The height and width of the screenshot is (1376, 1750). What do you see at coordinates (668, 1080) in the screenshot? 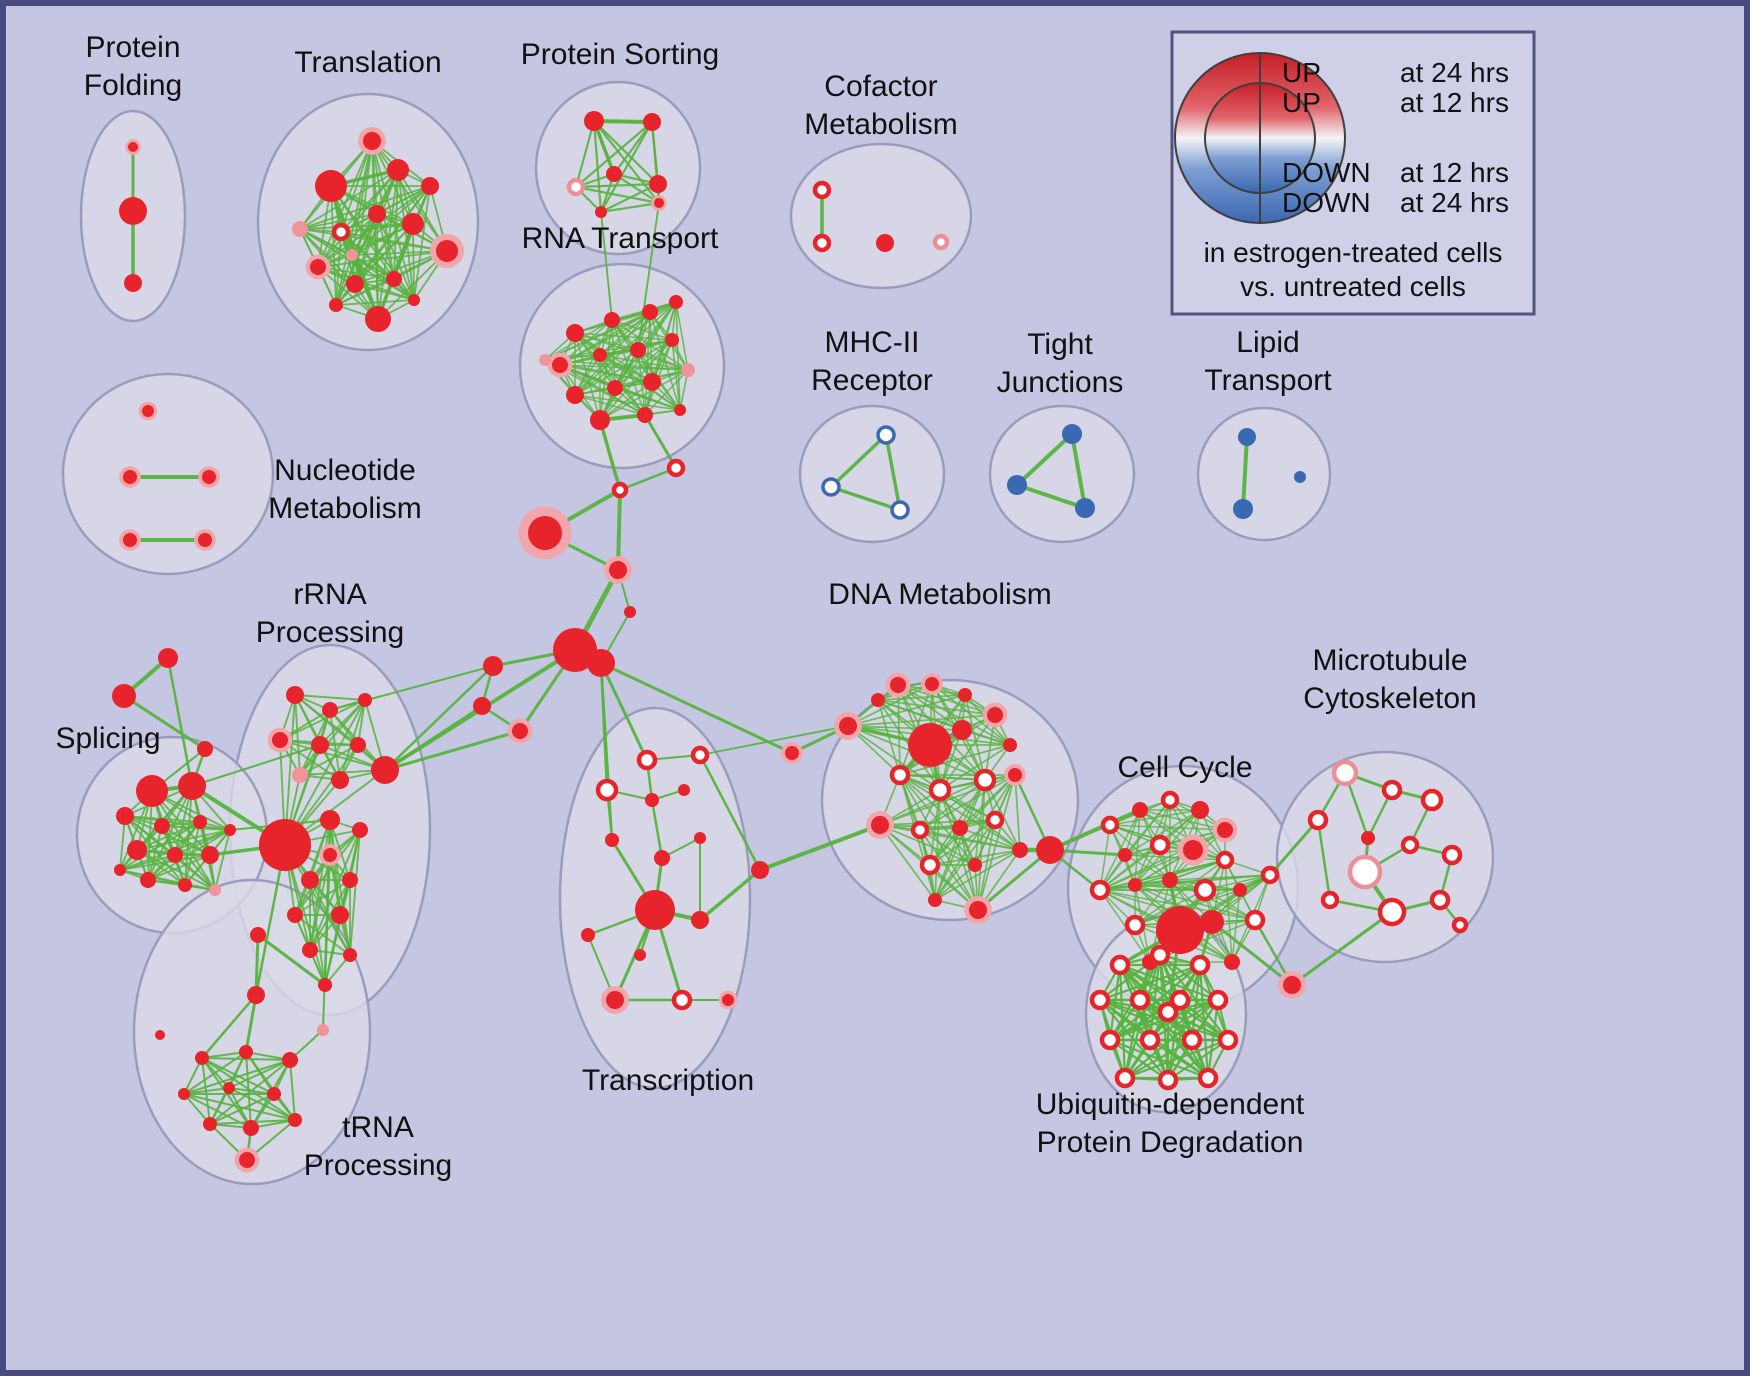
I see `cluster-label-transcription: Transcription` at bounding box center [668, 1080].